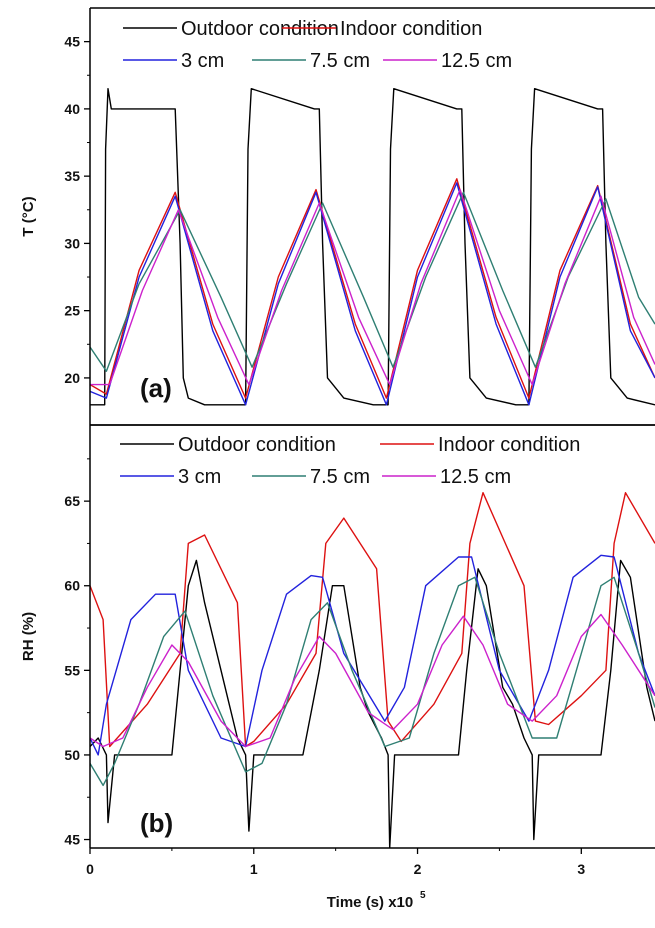  Describe the element at coordinates (156, 823) in the screenshot. I see `panel-label: (b)` at that location.